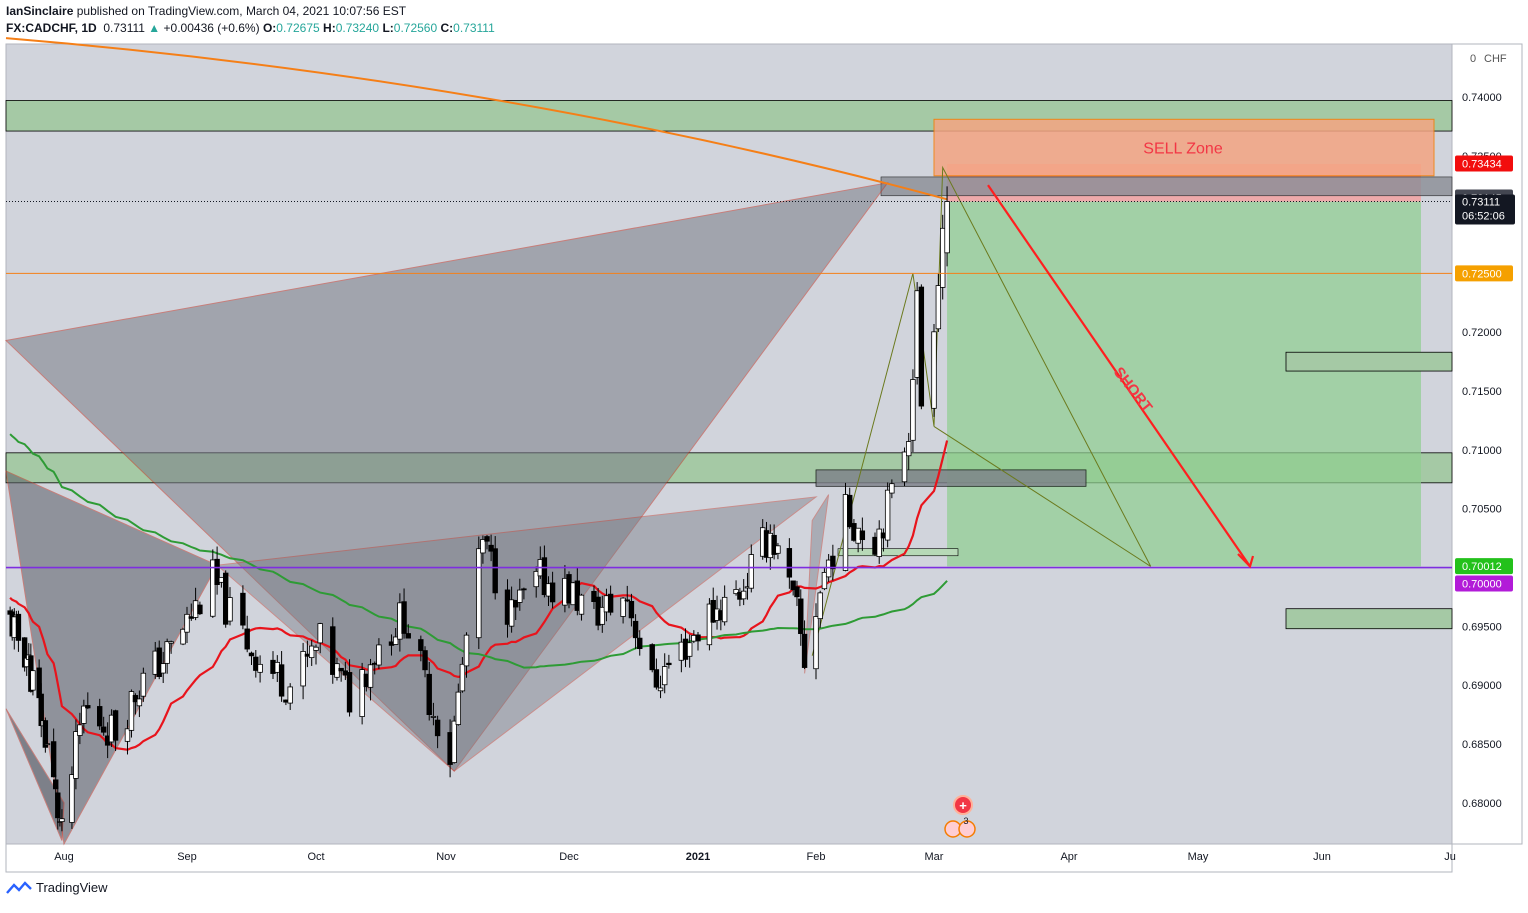 This screenshot has height=913, width=1528. I want to click on axis-top-label: 0, so click(1473, 59).